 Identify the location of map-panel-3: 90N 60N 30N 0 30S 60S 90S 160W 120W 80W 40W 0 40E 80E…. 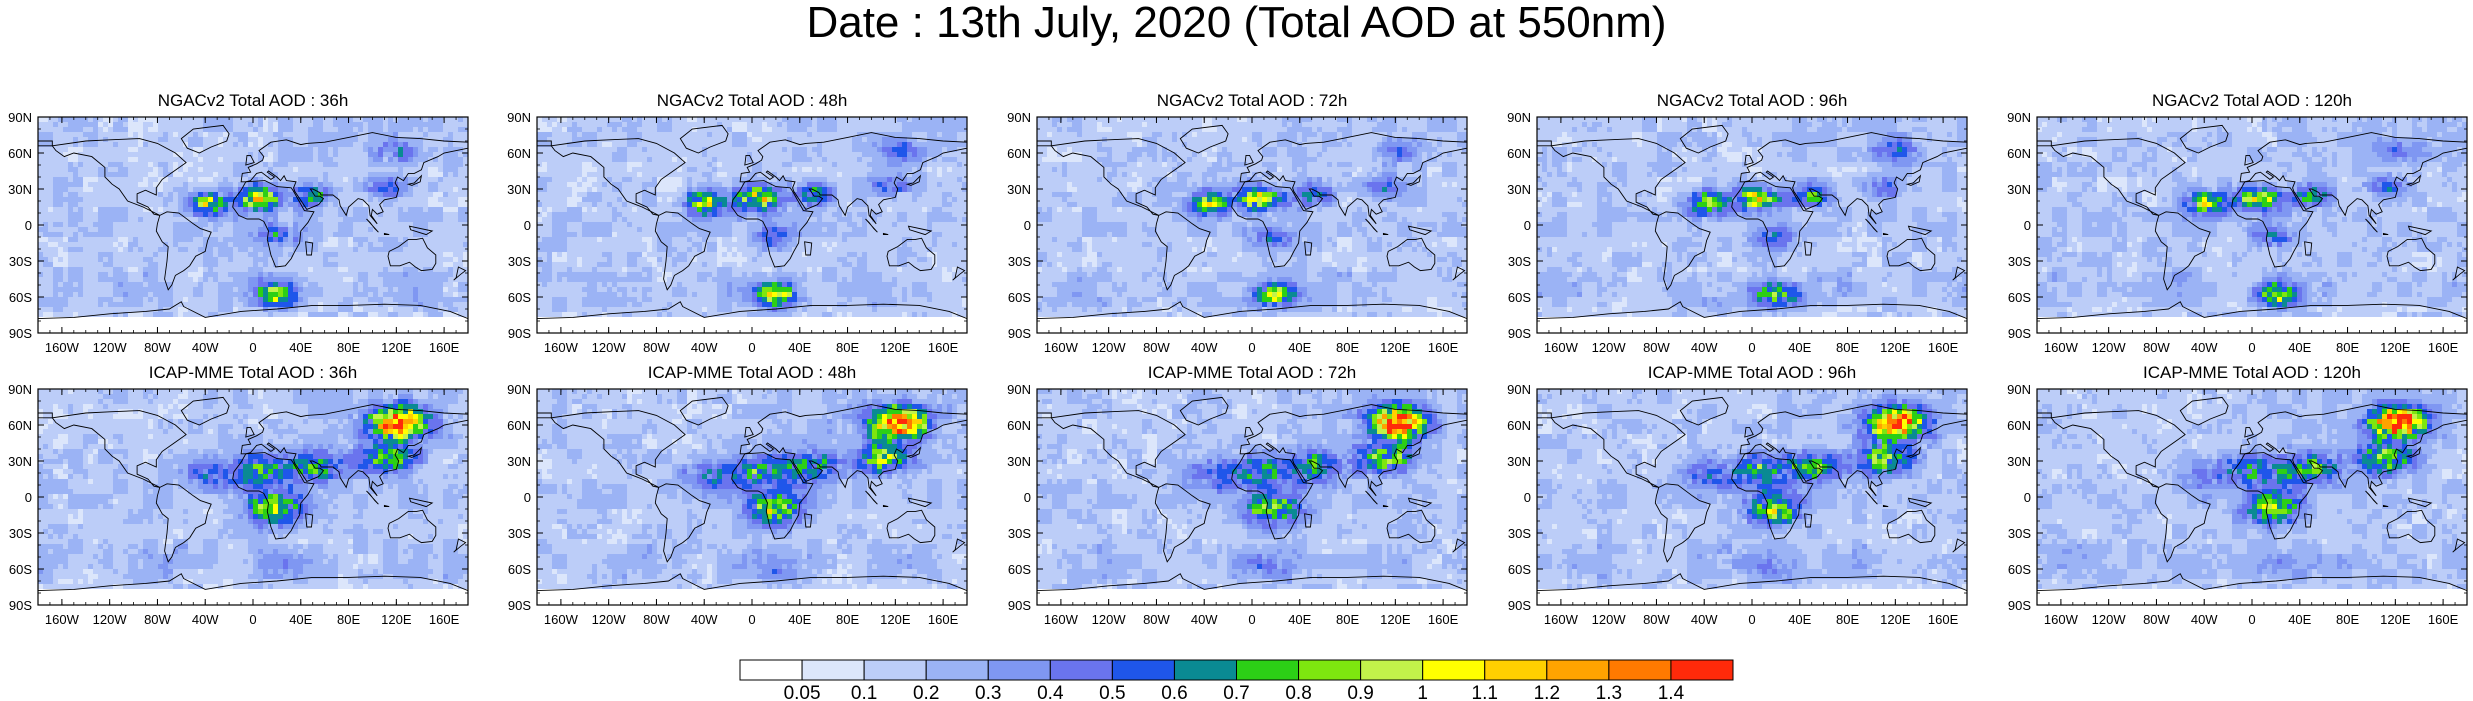
(1237, 223).